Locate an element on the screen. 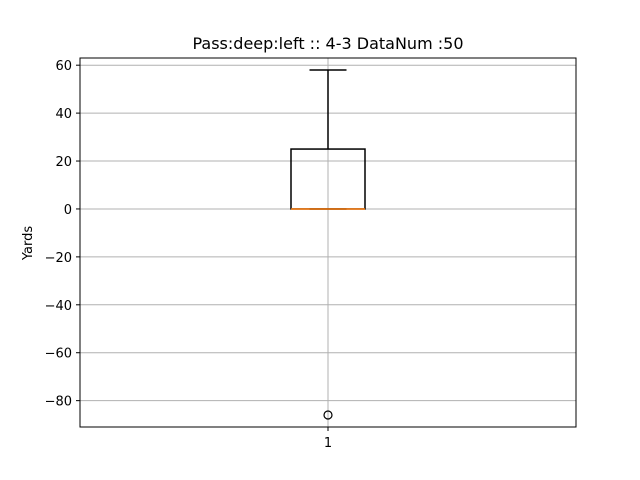 The image size is (640, 480). y-tick-label: −80 is located at coordinates (58, 402).